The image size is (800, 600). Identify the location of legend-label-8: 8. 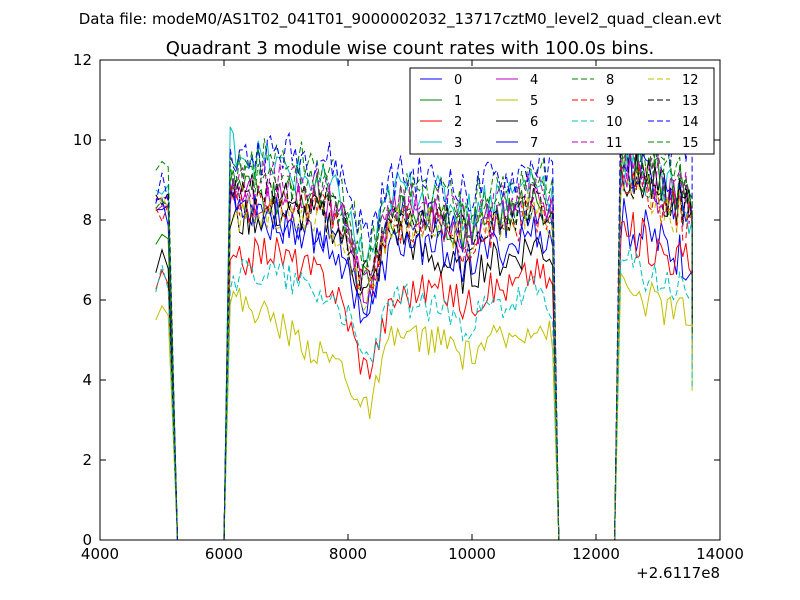
(610, 80).